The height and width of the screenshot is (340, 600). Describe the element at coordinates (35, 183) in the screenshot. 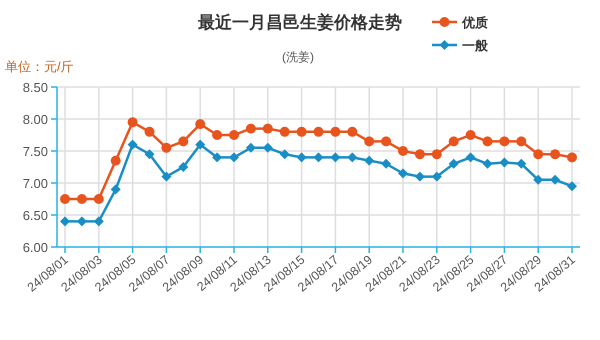

I see `y-tick-label: 7.00` at that location.